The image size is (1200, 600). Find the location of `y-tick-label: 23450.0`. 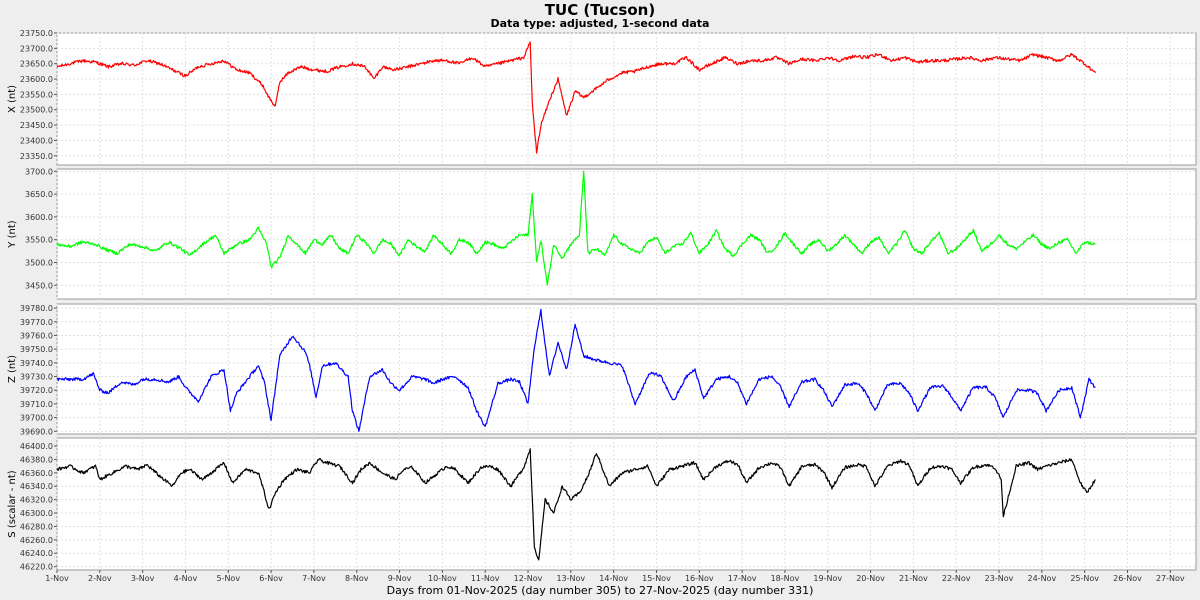

y-tick-label: 23450.0 is located at coordinates (36, 125).